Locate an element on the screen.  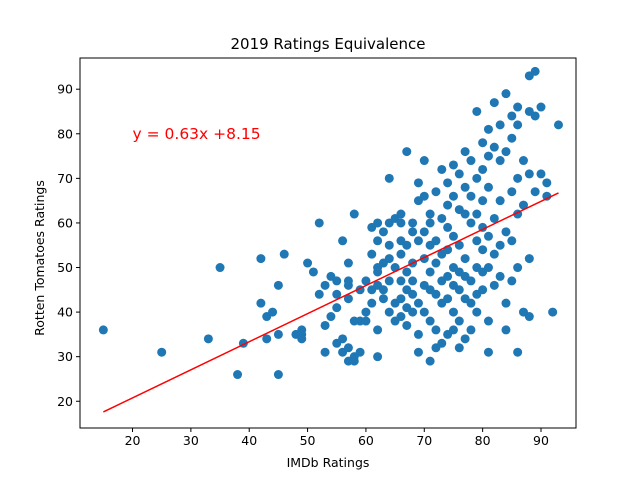
y-tick-label: 80 is located at coordinates (65, 133).